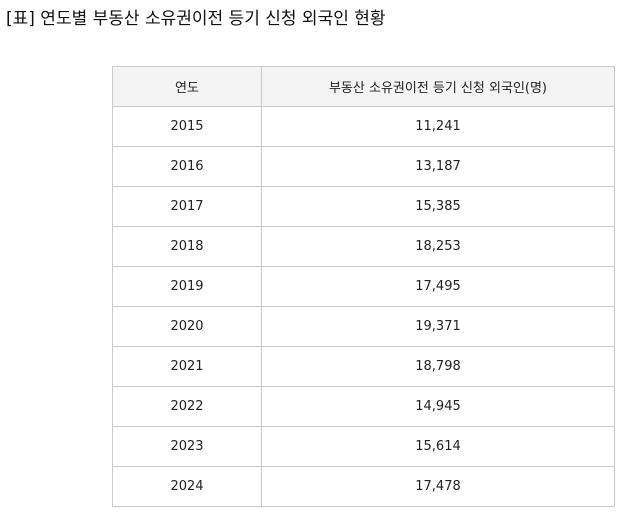 This screenshot has width=637, height=519. I want to click on table-row: 2017 15,385, so click(363, 206).